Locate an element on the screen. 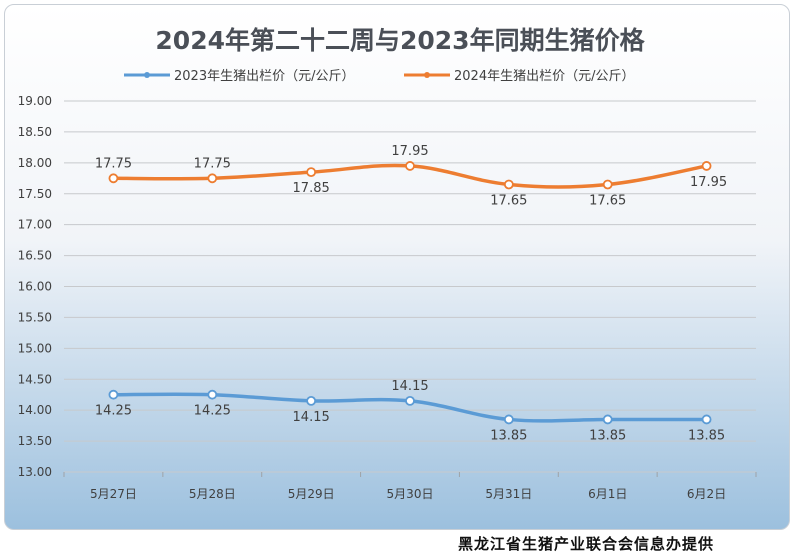 The width and height of the screenshot is (800, 558). x-tick-label: 6月2日 is located at coordinates (706, 494).